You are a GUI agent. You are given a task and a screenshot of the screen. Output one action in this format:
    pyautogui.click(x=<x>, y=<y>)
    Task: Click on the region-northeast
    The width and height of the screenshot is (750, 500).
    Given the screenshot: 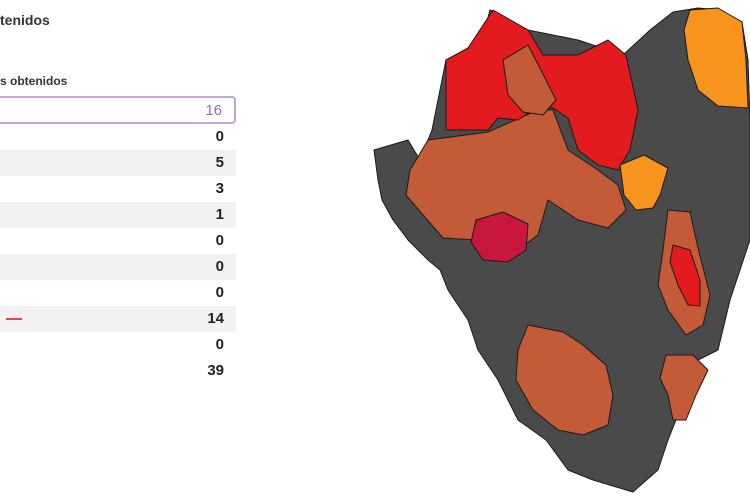 What is the action you would take?
    pyautogui.click(x=716, y=58)
    